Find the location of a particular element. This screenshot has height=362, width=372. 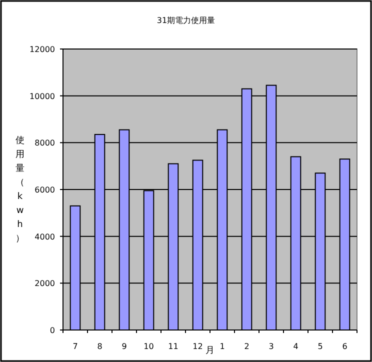

x-tick-label: 1 is located at coordinates (222, 346).